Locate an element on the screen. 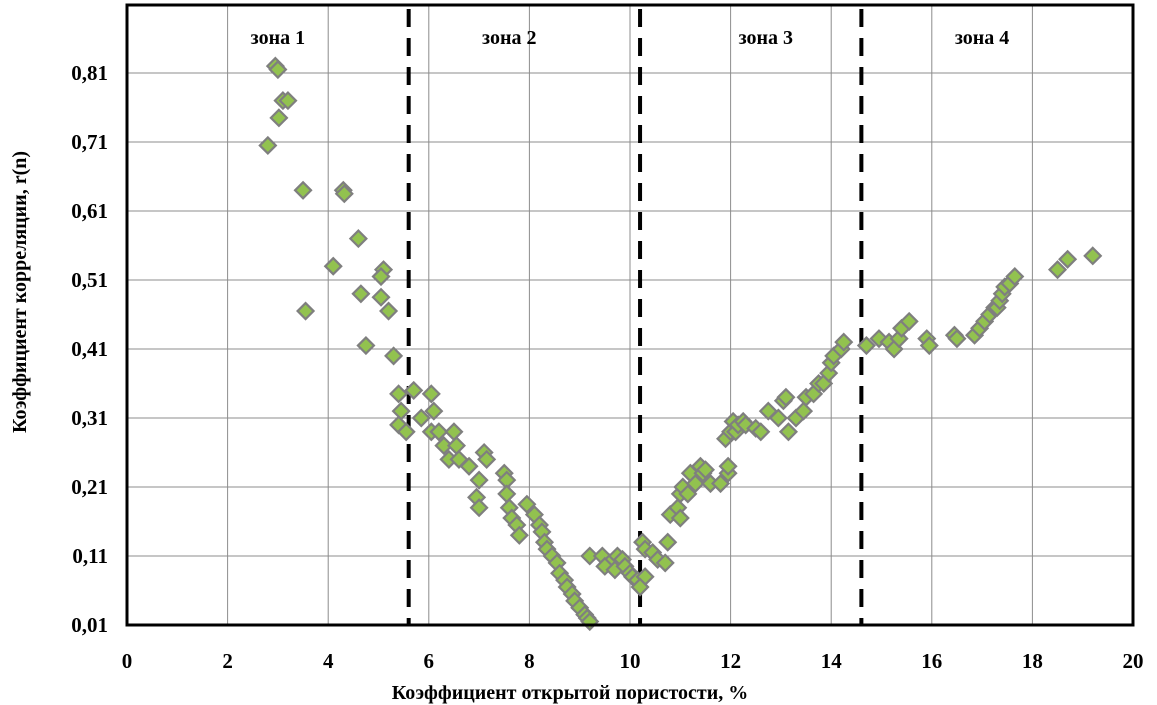 The image size is (1157, 705). zone-label: зона 4 is located at coordinates (982, 38).